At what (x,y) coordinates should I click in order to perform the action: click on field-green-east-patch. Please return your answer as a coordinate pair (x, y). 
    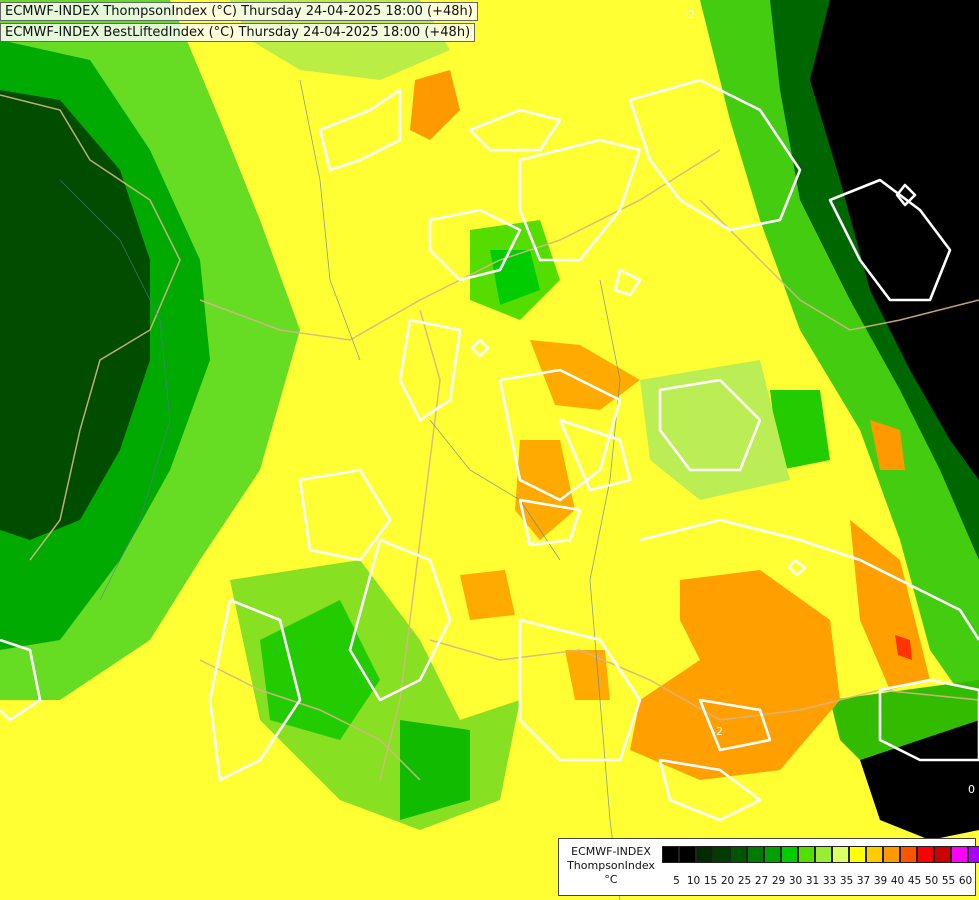
    Looking at the image, I should click on (800, 430).